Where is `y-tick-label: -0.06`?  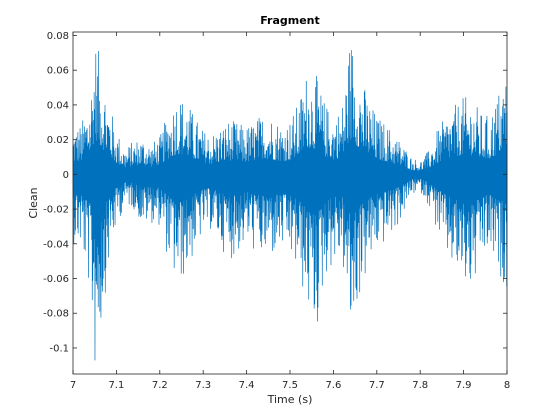
y-tick-label: -0.06 is located at coordinates (56, 279).